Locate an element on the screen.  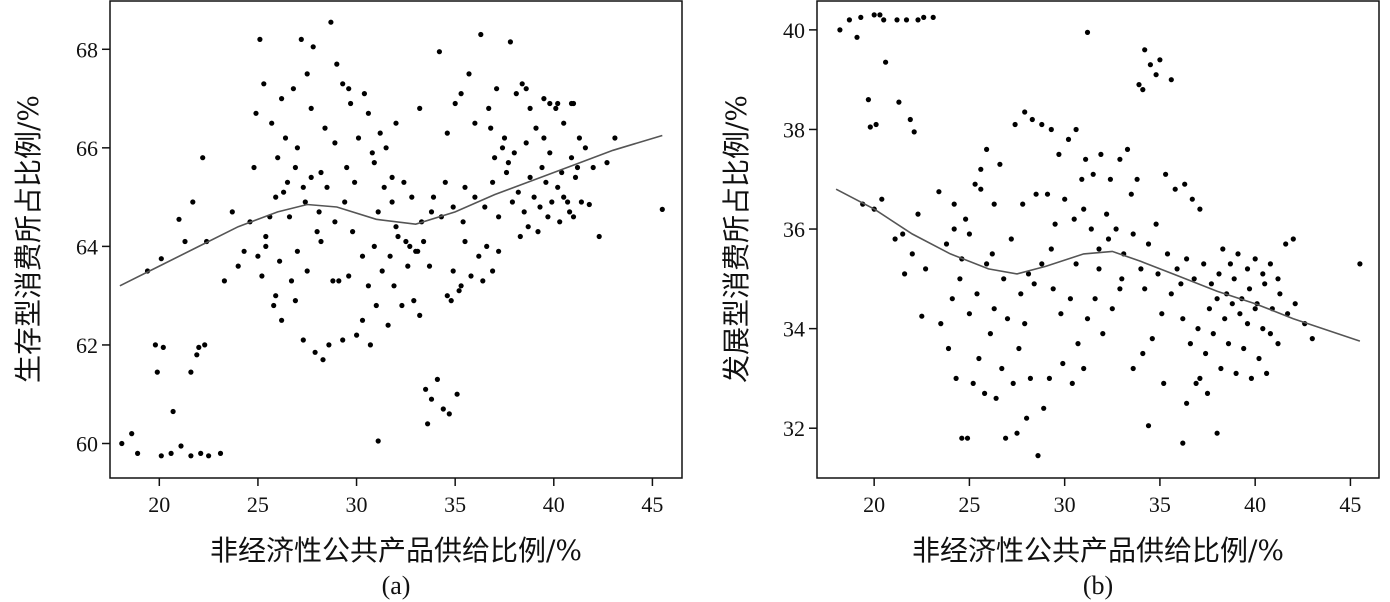
y-tick-label: 66 is located at coordinates (87, 148).